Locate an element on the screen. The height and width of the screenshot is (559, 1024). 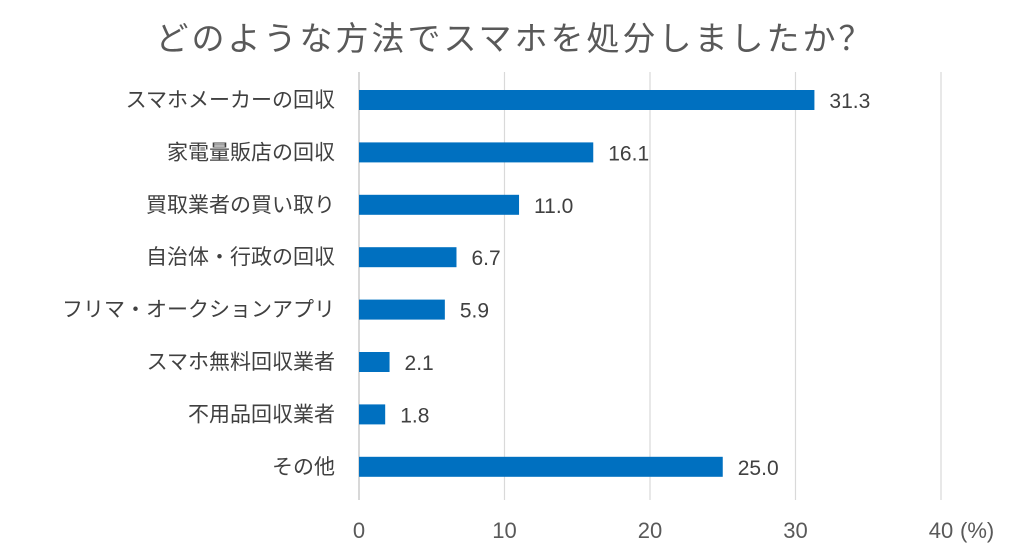
category-label: 不用品回収業者 is located at coordinates (261, 414).